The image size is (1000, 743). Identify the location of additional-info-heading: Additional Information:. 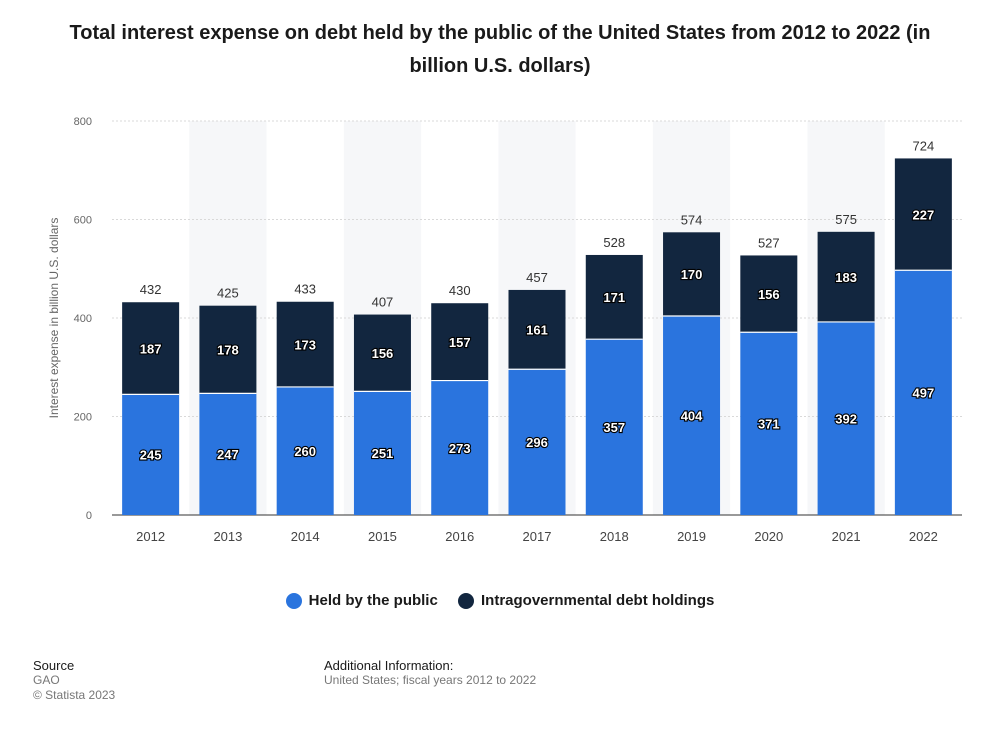
(389, 665).